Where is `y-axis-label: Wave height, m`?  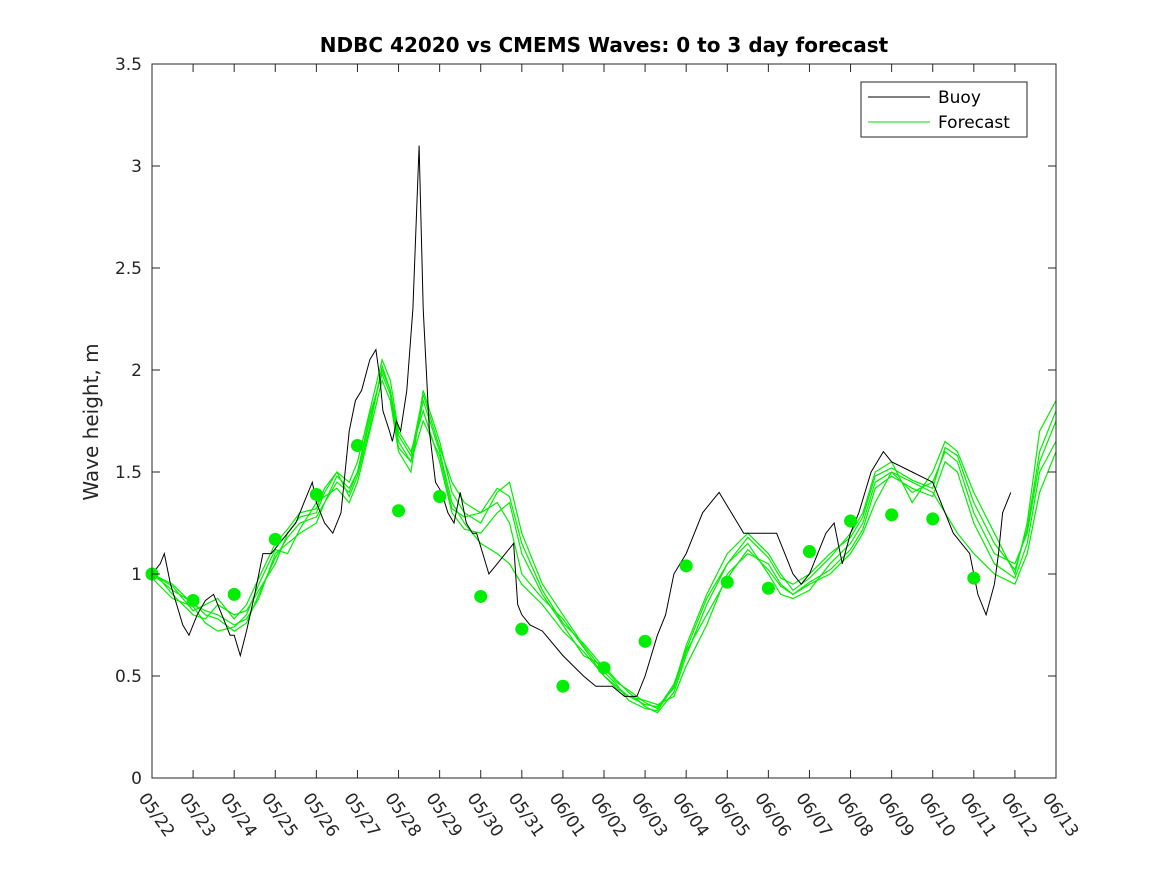
y-axis-label: Wave height, m is located at coordinates (91, 421).